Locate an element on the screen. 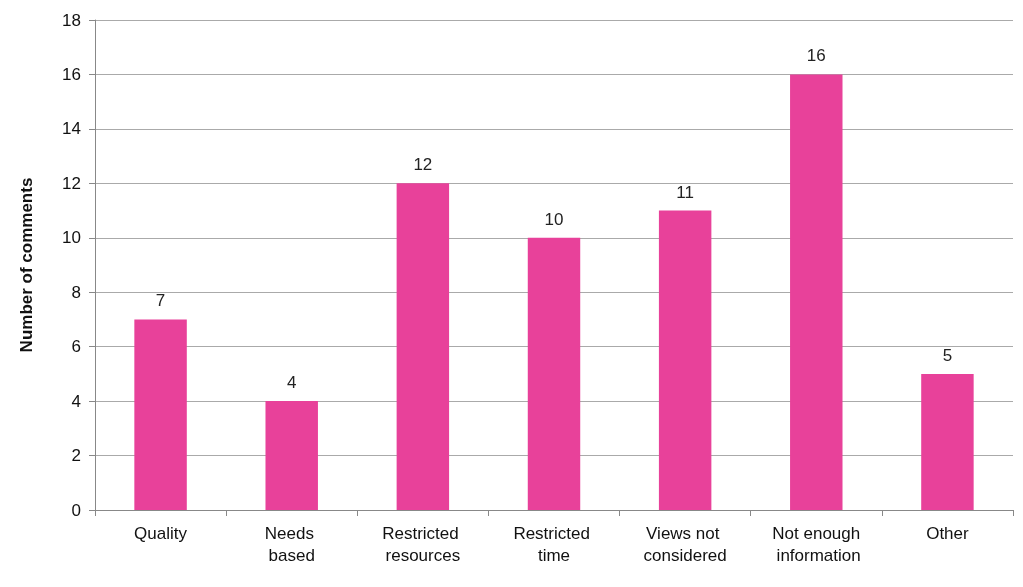 This screenshot has height=587, width=1023. data-label: 7 is located at coordinates (160, 301).